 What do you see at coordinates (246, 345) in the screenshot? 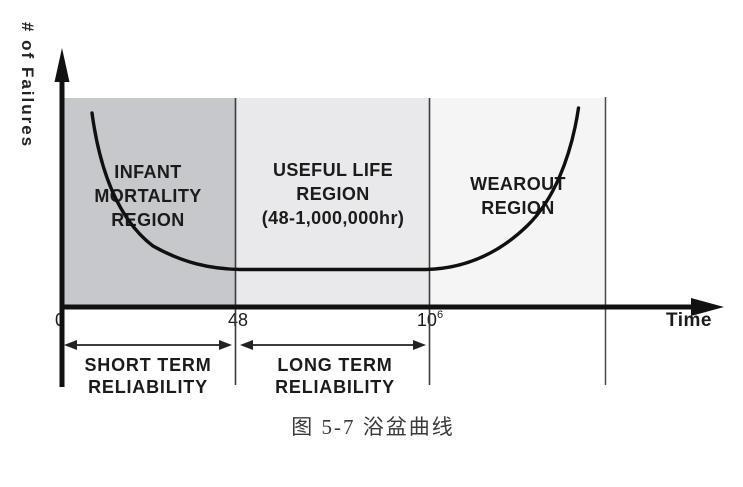
I see `long-term-arrow-left-head-icon` at bounding box center [246, 345].